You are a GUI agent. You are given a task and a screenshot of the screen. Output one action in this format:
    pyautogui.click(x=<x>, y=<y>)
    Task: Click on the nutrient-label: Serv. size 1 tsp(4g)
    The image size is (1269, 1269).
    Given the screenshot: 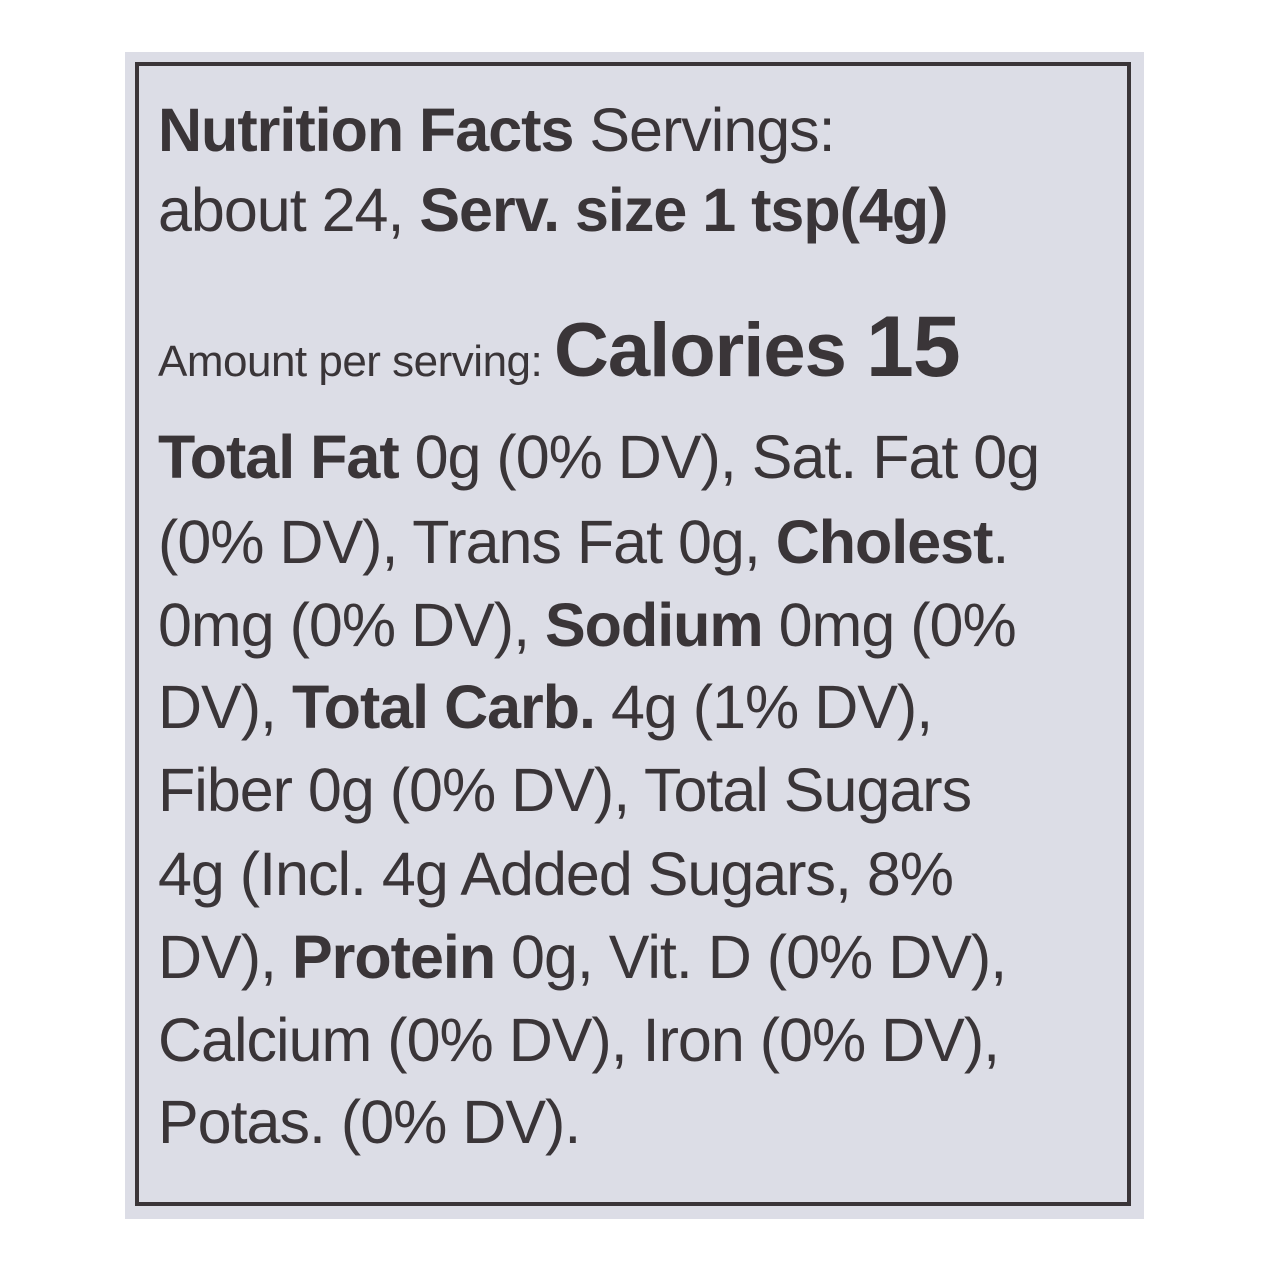 What is the action you would take?
    pyautogui.click(x=683, y=210)
    